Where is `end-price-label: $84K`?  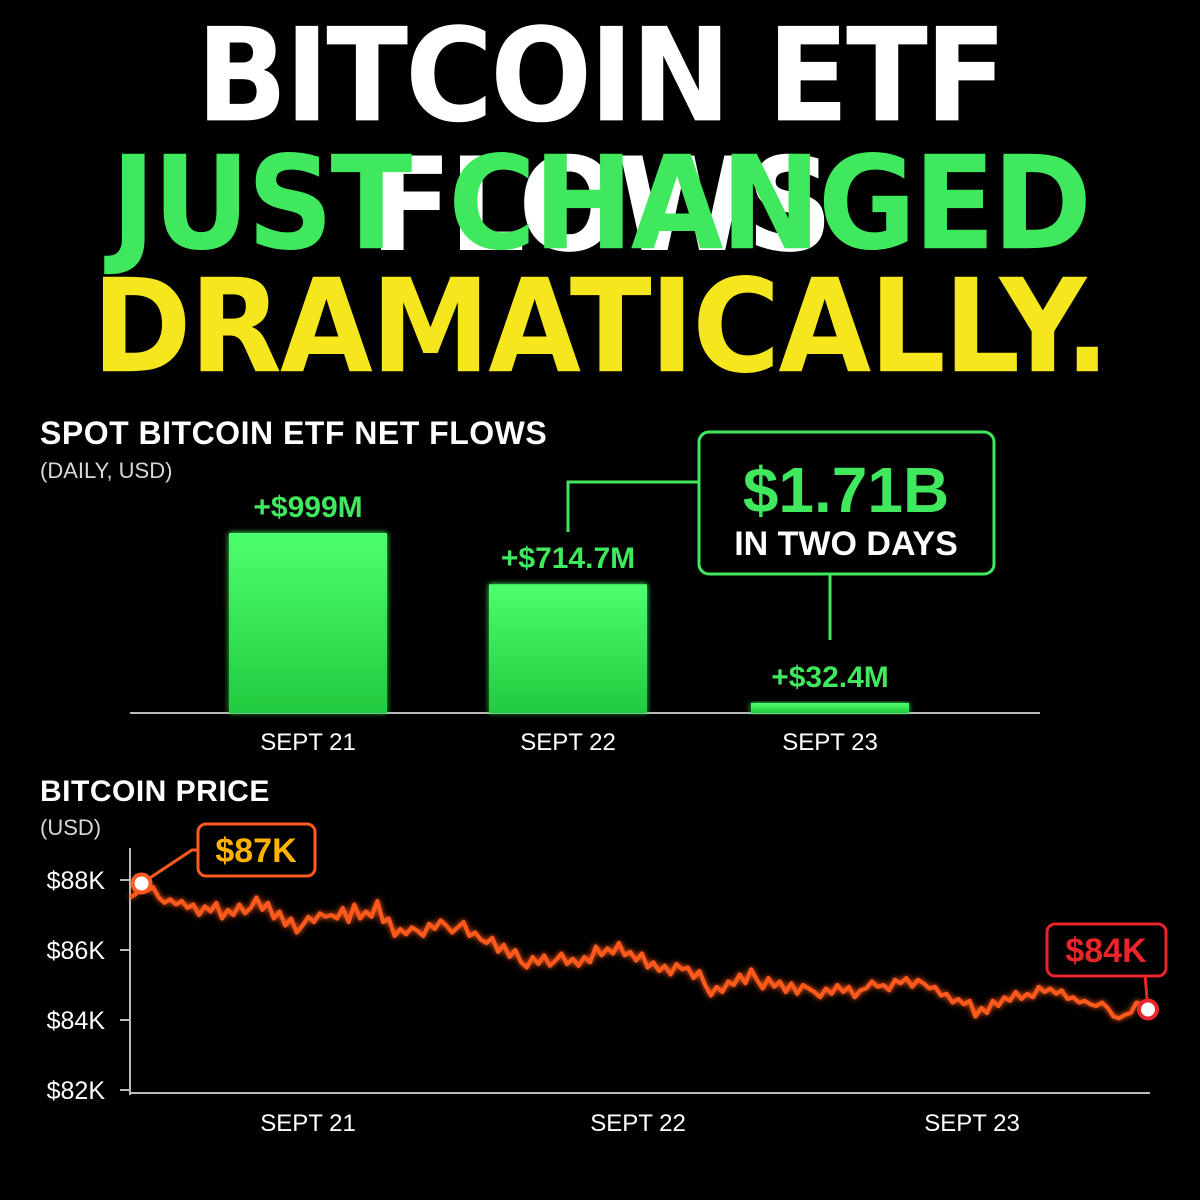 end-price-label: $84K is located at coordinates (1106, 951).